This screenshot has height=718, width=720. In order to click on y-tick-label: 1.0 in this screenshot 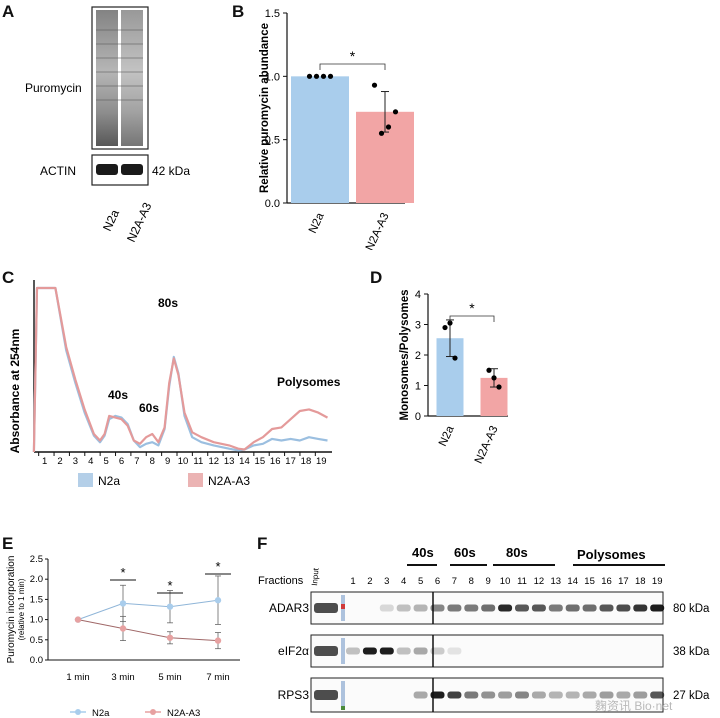, I will do `click(272, 77)`.